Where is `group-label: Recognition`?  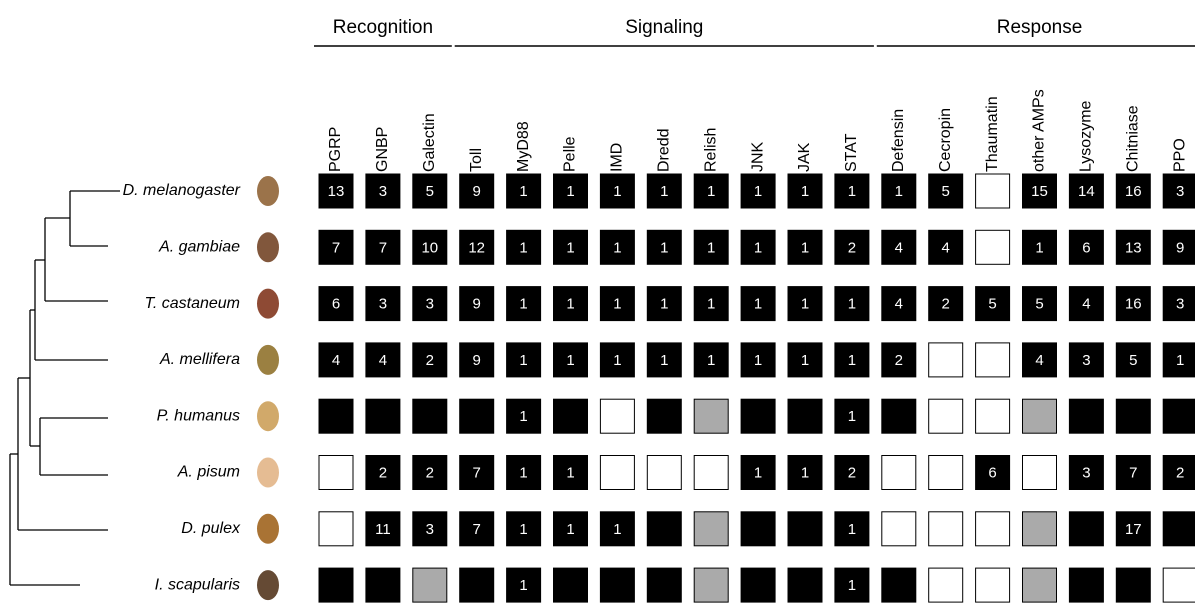 group-label: Recognition is located at coordinates (383, 27).